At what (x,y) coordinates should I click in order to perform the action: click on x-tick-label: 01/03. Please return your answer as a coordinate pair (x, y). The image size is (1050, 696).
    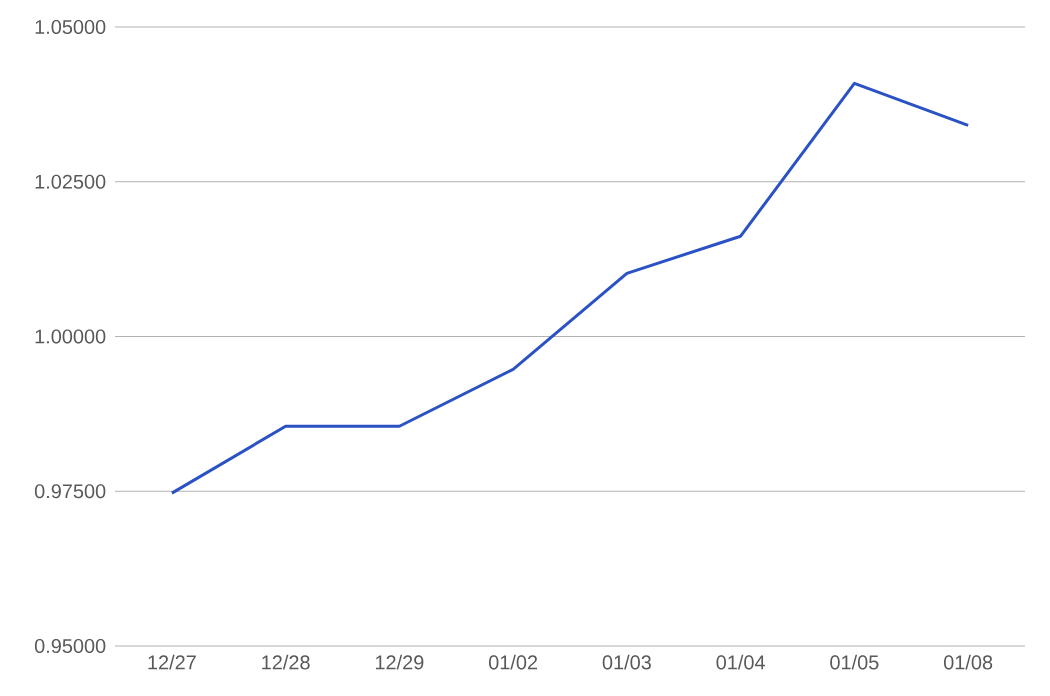
    Looking at the image, I should click on (626, 662).